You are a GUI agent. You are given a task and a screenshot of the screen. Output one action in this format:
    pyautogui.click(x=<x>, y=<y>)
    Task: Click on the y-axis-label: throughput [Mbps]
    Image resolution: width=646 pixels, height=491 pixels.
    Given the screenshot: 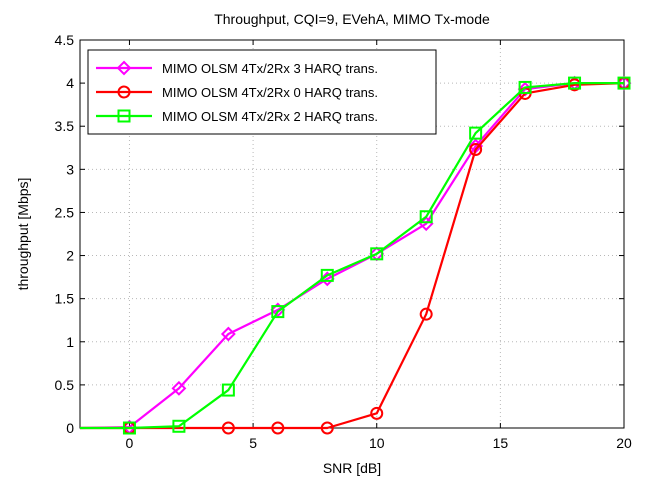 What is the action you would take?
    pyautogui.click(x=23, y=234)
    